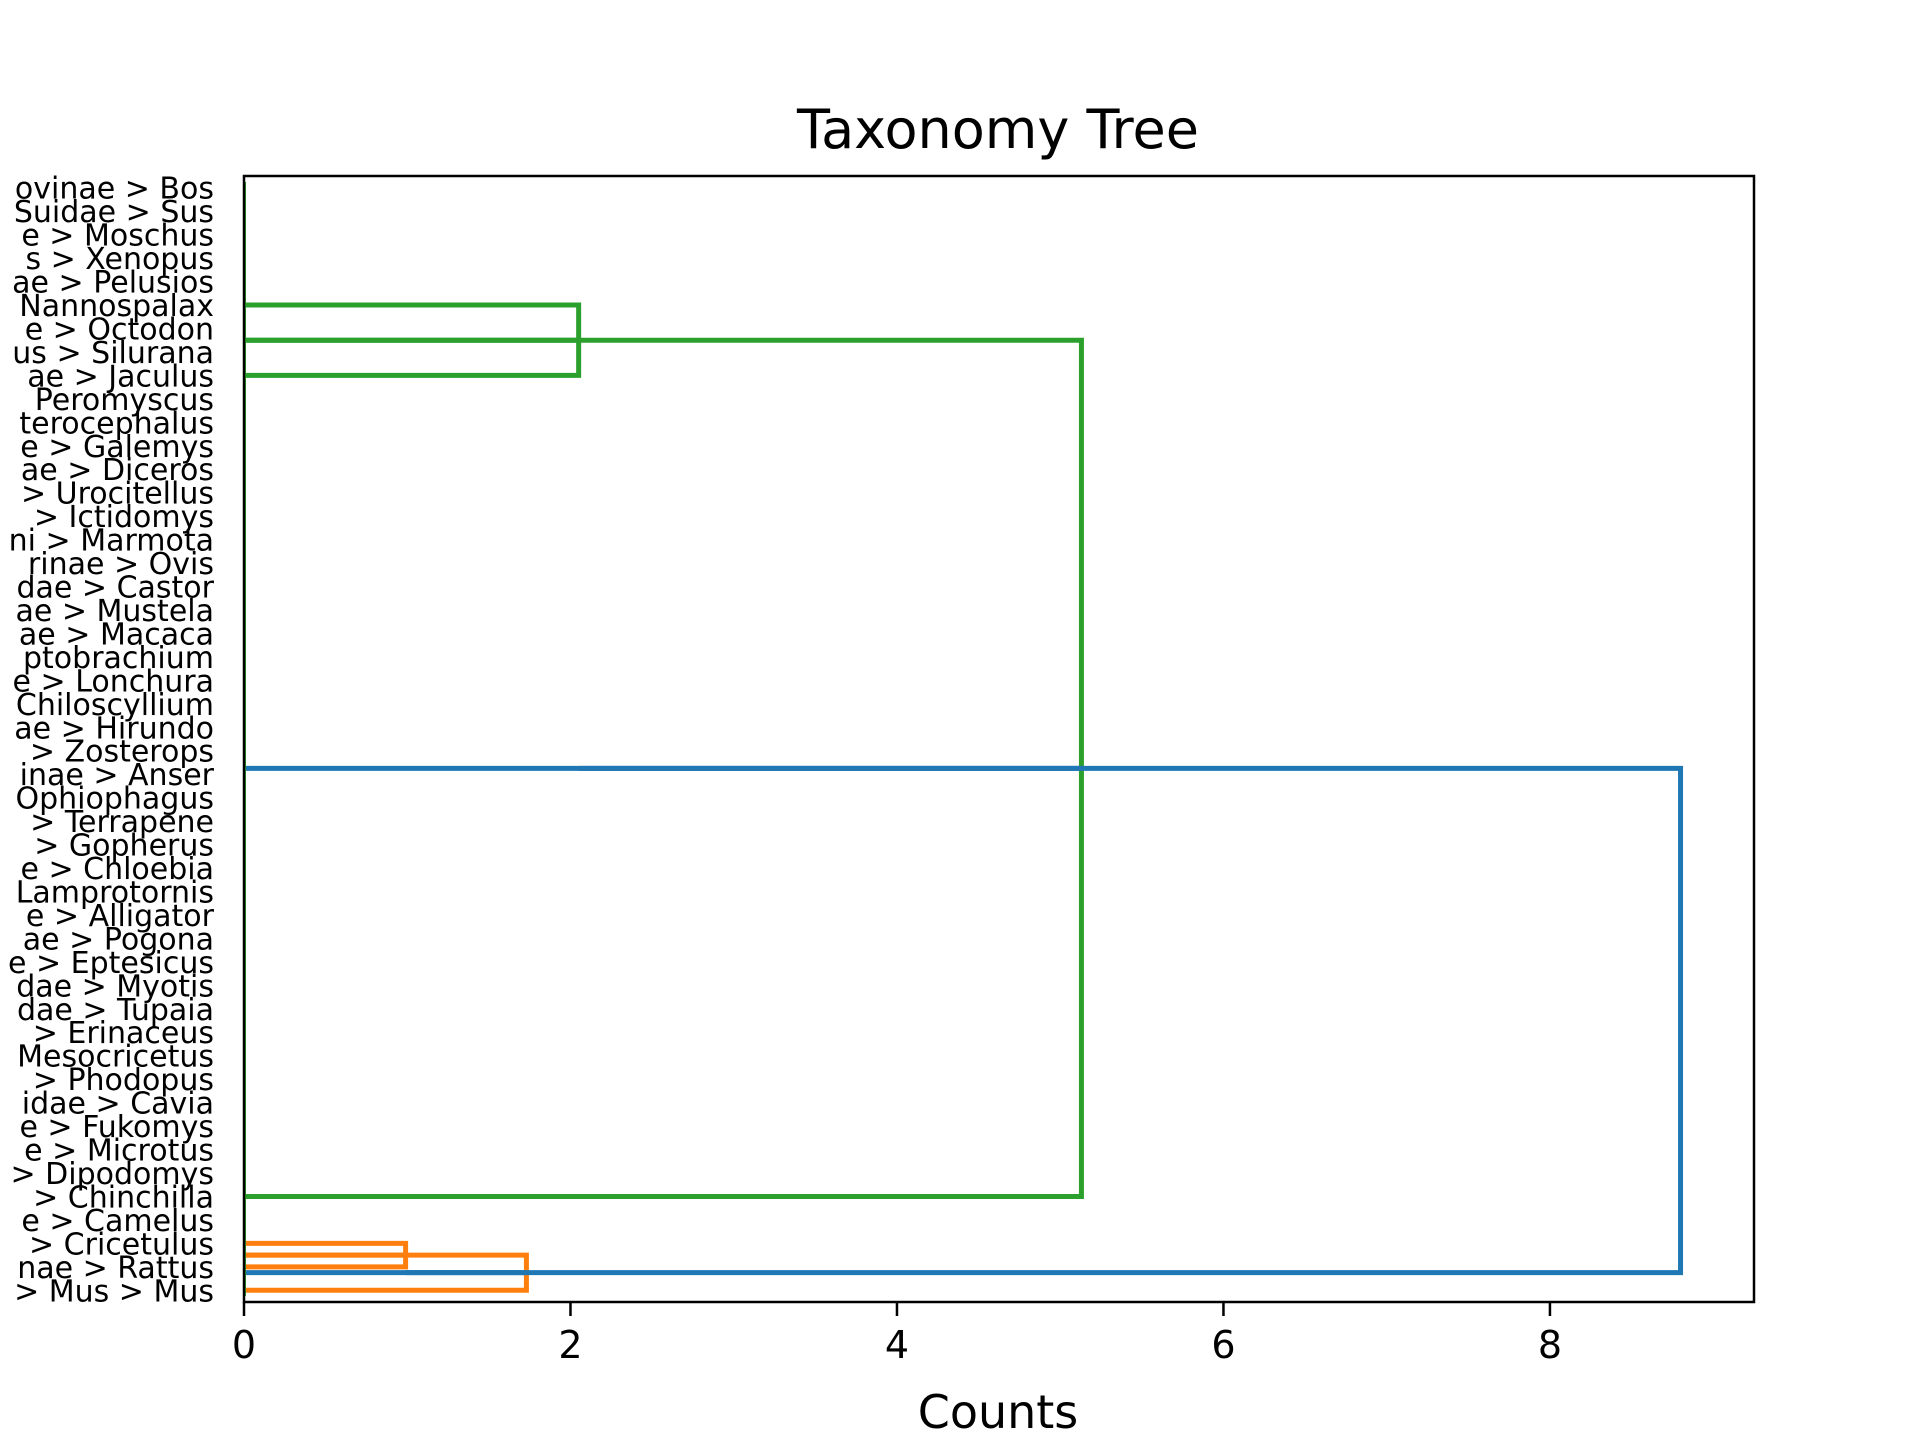  Describe the element at coordinates (116, 423) in the screenshot. I see `leaf-label: terocephalus` at that location.